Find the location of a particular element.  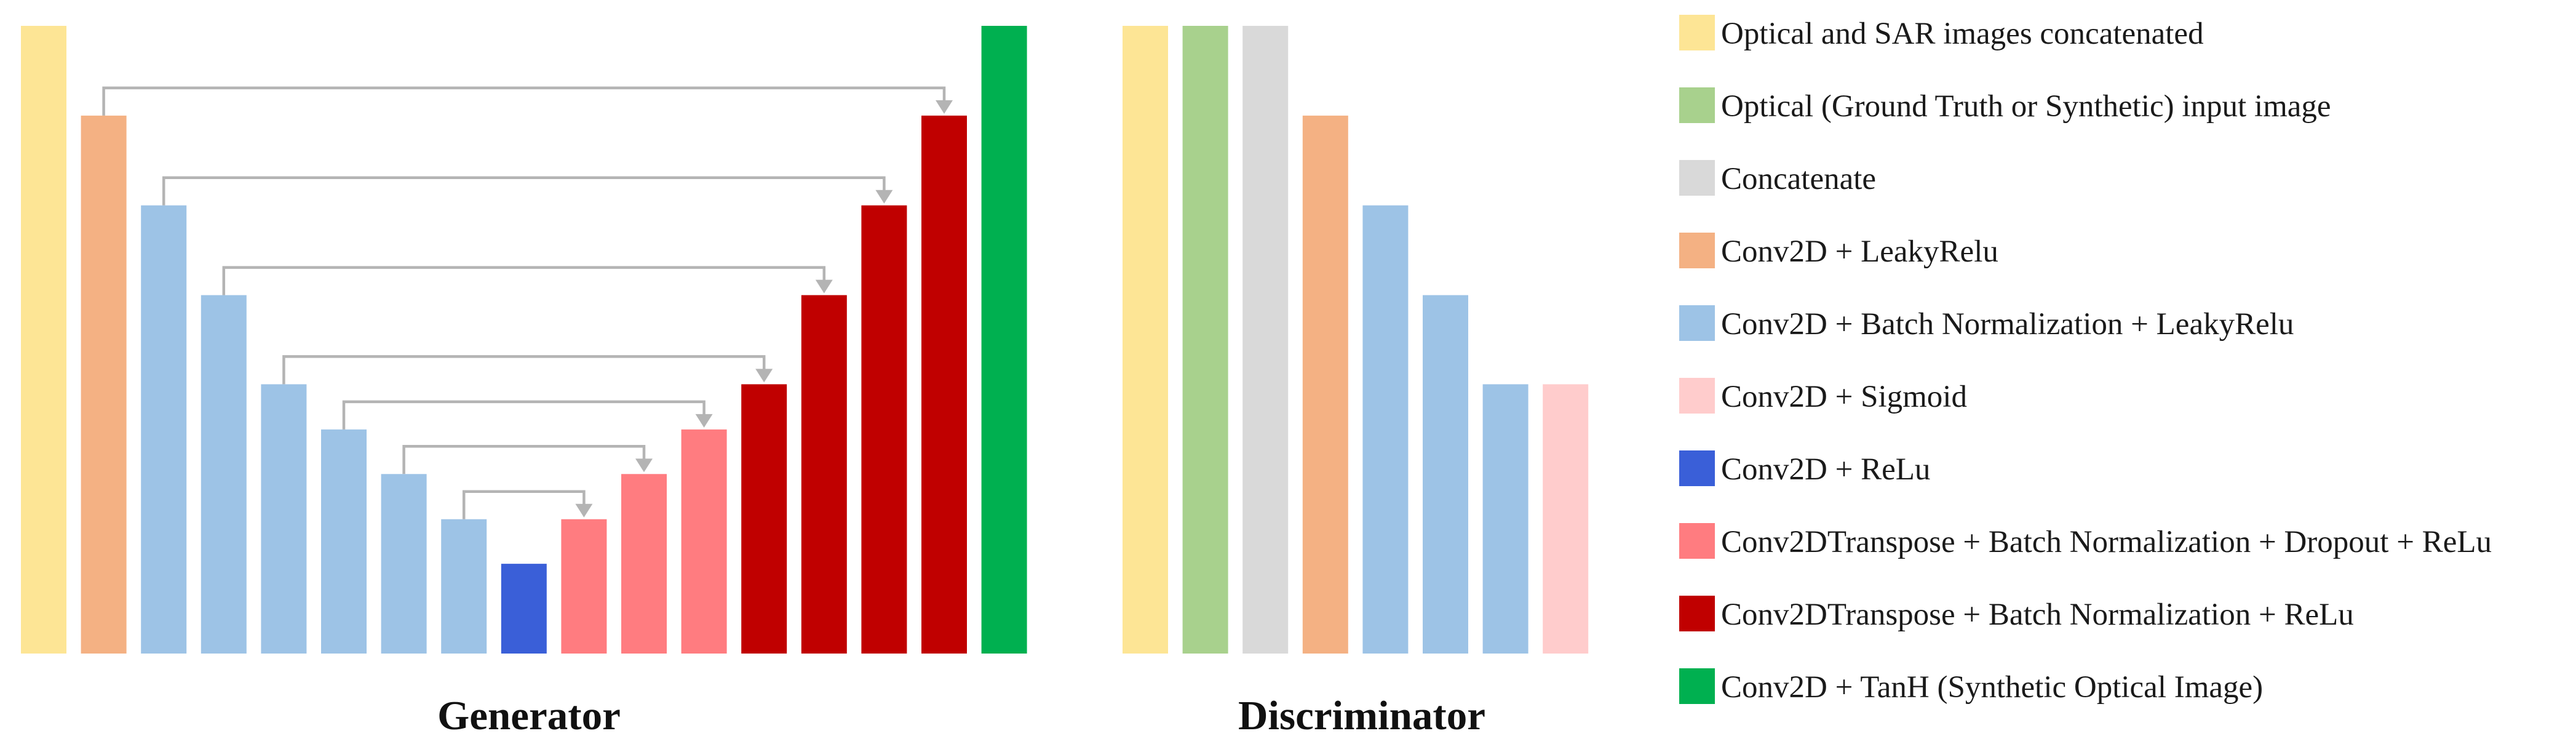

legend-label: Conv2D + TanH (Synthetic Optical Image) is located at coordinates (1992, 687).